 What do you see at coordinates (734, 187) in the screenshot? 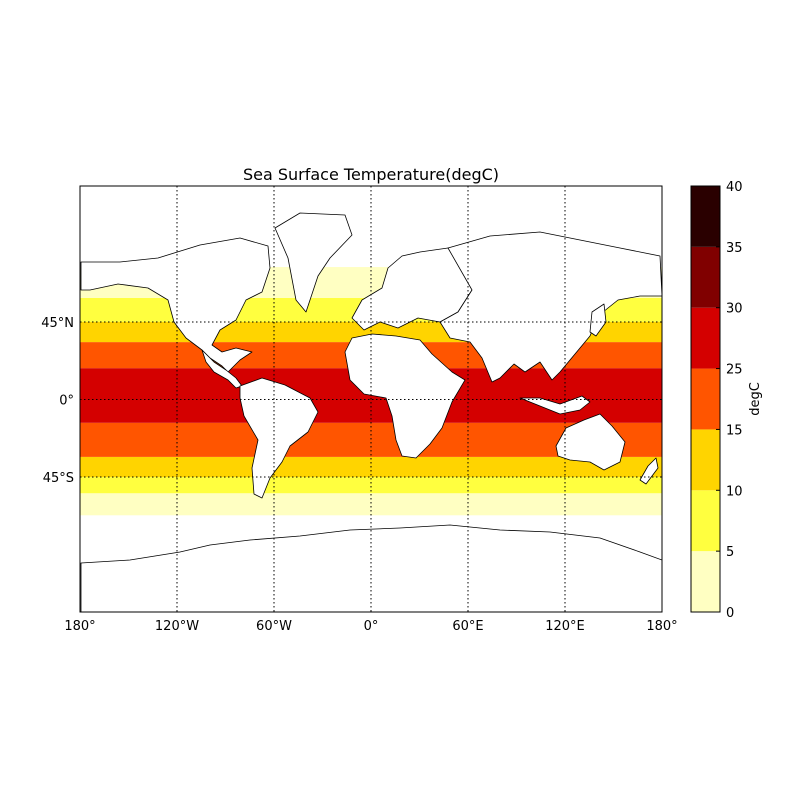
I see `colorbar-tick-label: 40` at bounding box center [734, 187].